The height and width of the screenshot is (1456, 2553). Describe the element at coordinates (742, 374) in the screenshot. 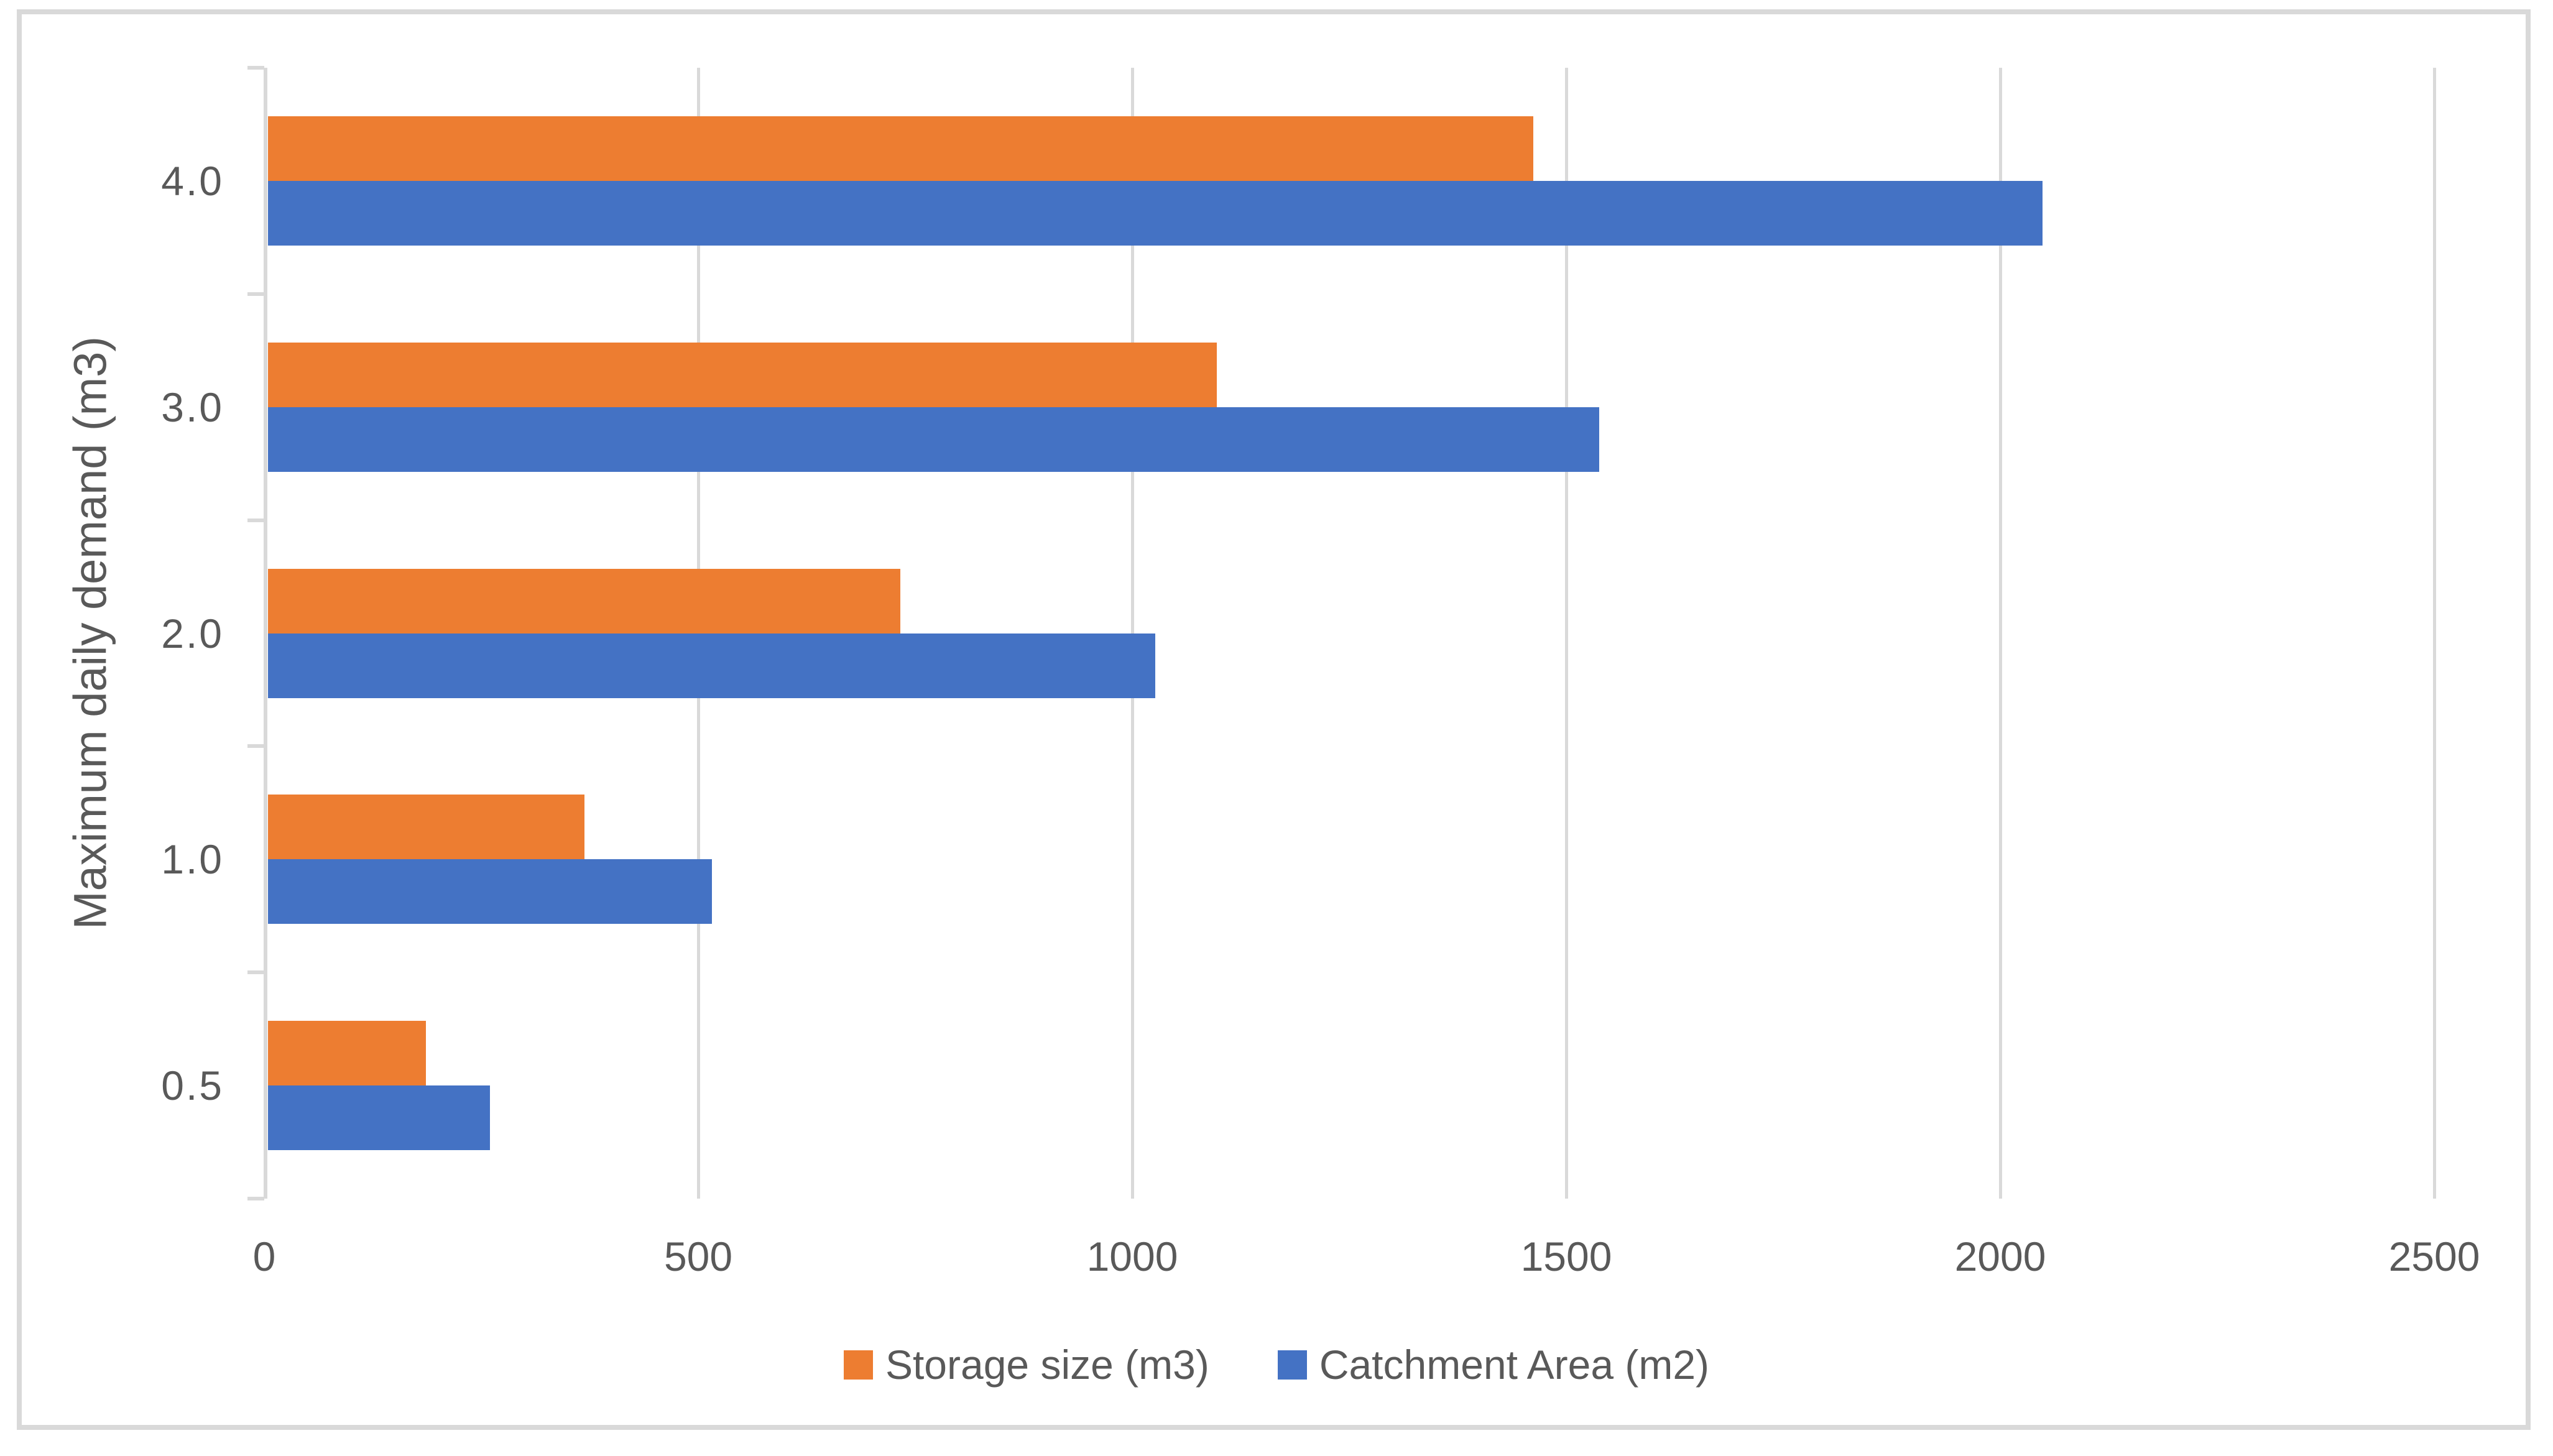

I see `bar-storage-3.0` at that location.